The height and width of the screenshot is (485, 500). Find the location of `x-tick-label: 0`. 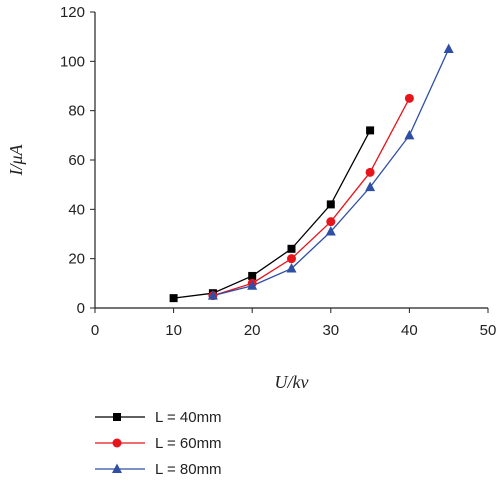

x-tick-label: 0 is located at coordinates (95, 330).